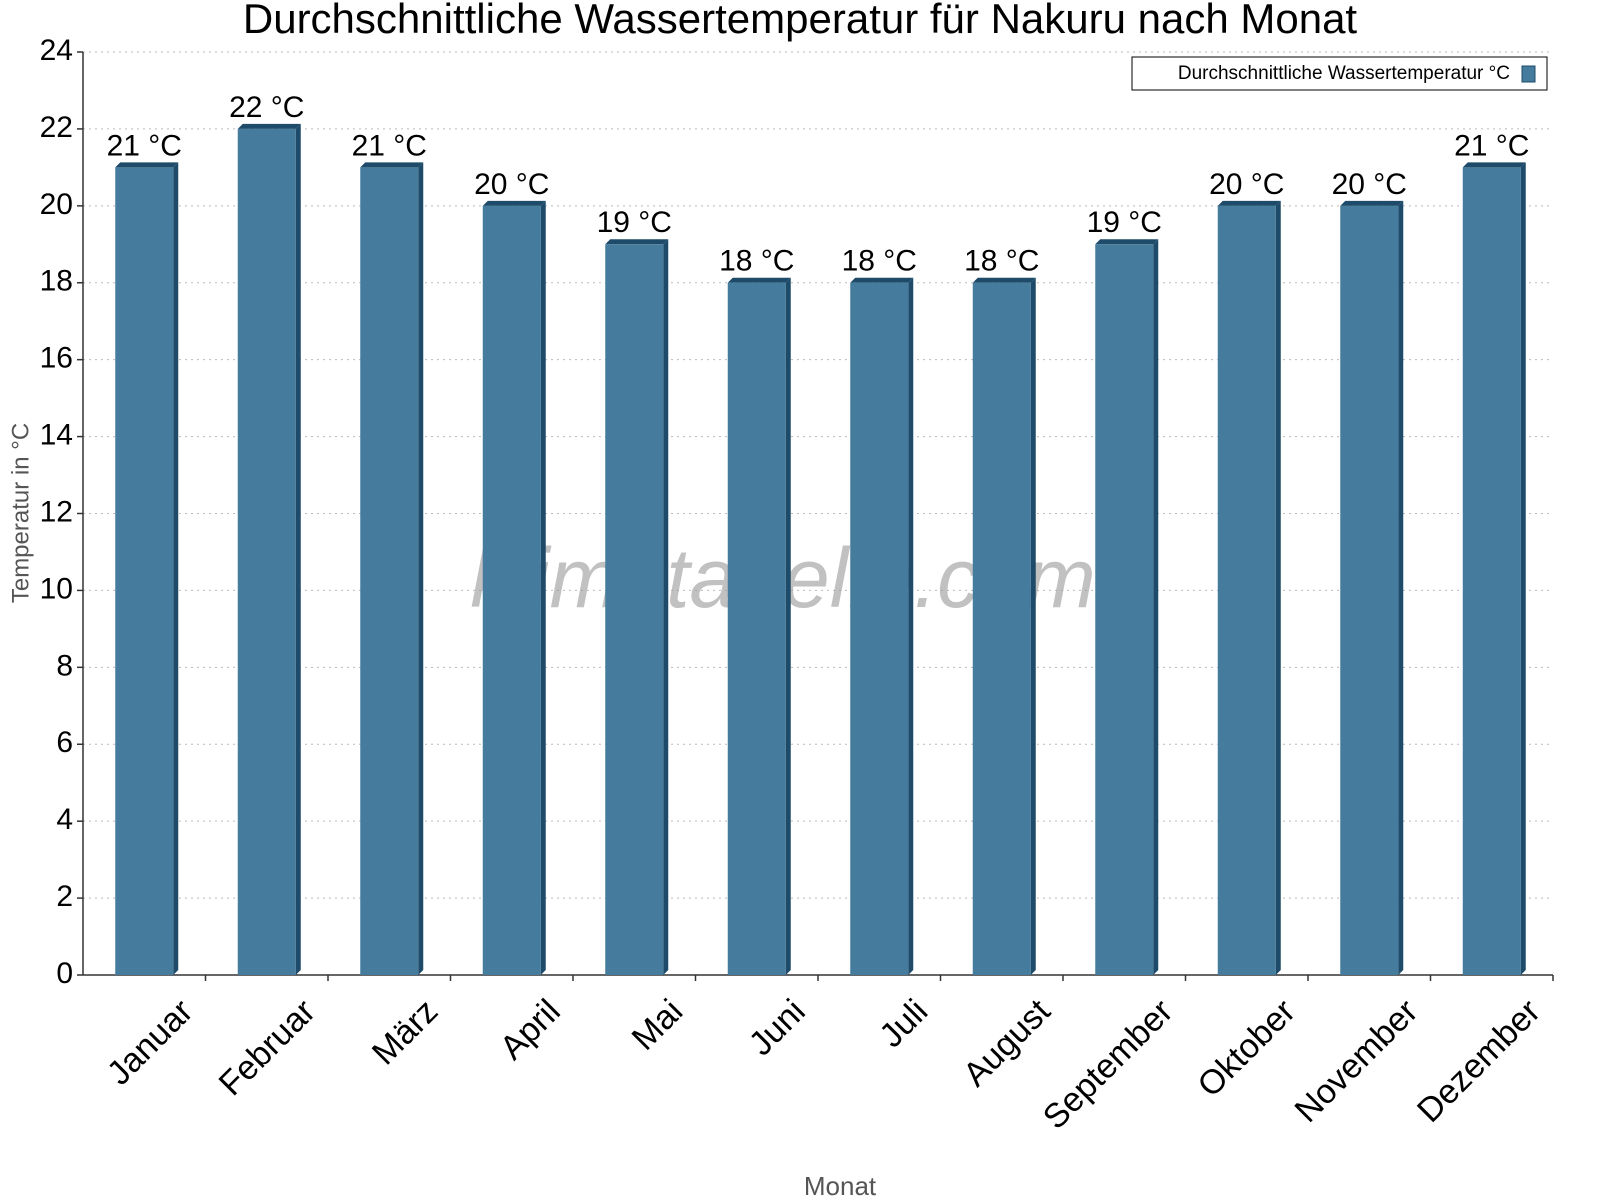 The height and width of the screenshot is (1200, 1600). What do you see at coordinates (658, 1025) in the screenshot?
I see `x-tick-label: Mai` at bounding box center [658, 1025].